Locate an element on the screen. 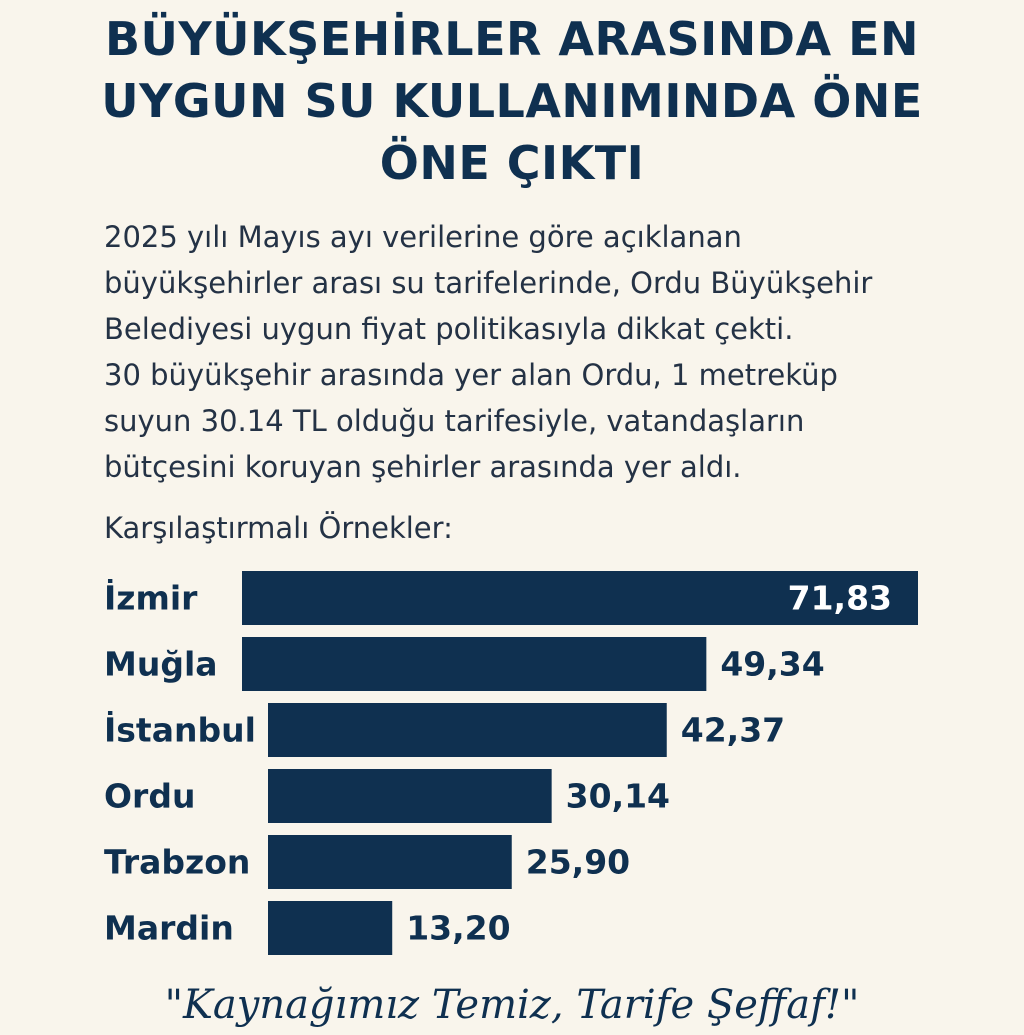 This screenshot has height=1035, width=1024. category-label-mardin: Mardin is located at coordinates (169, 928).